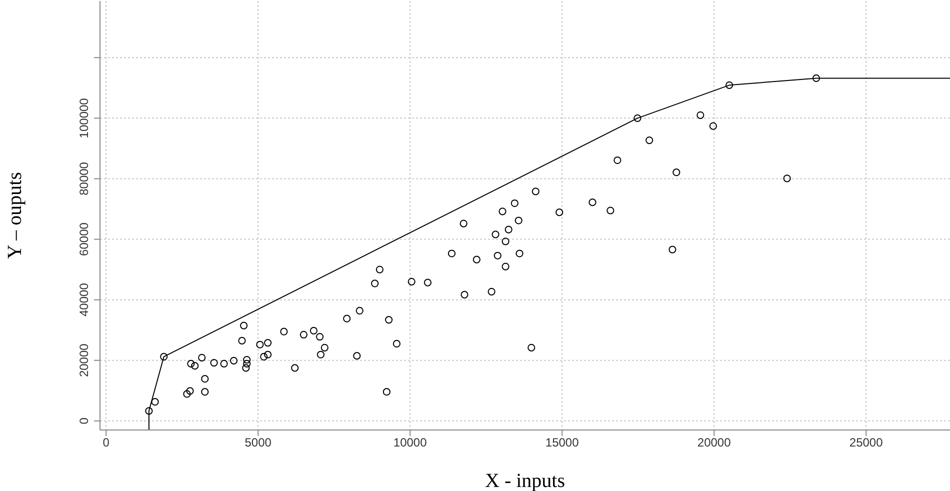 This screenshot has width=950, height=491. Describe the element at coordinates (258, 443) in the screenshot. I see `x-tick-label: 5000` at that location.